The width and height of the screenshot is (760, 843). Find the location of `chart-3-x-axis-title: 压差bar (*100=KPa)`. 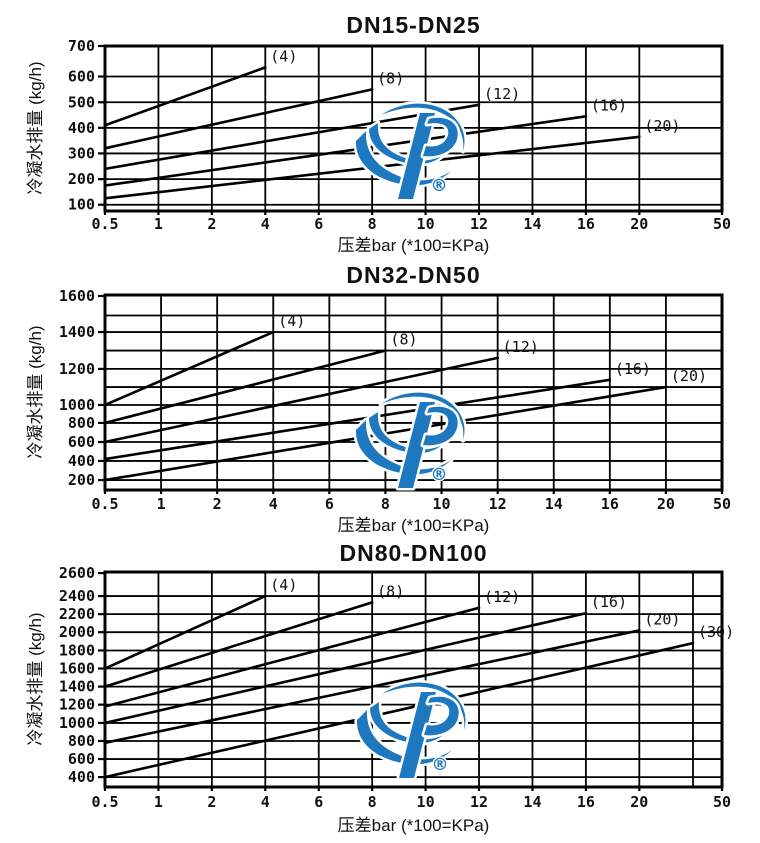

chart-3-x-axis-title: 压差bar (*100=KPa) is located at coordinates (413, 825).